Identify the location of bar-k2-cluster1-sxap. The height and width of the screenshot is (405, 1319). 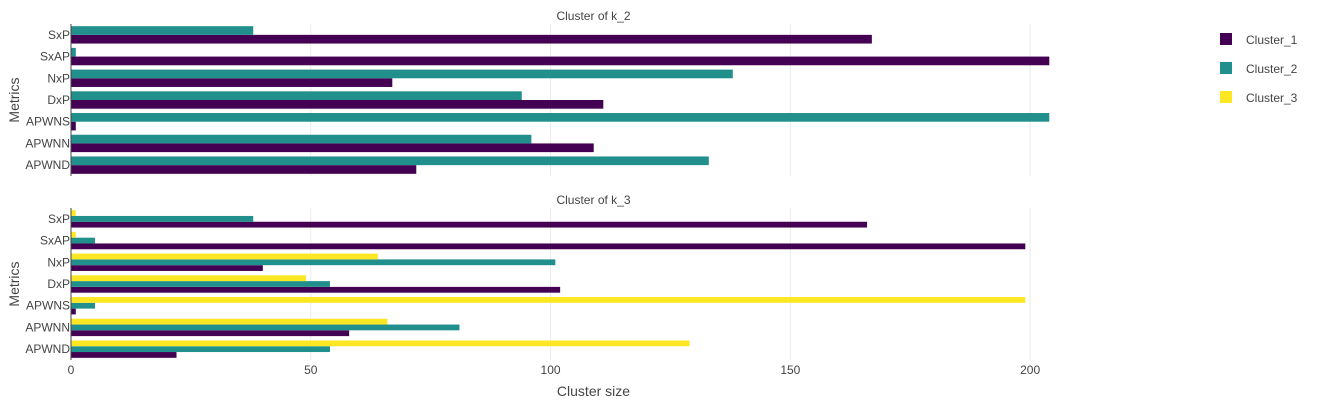
(560, 61).